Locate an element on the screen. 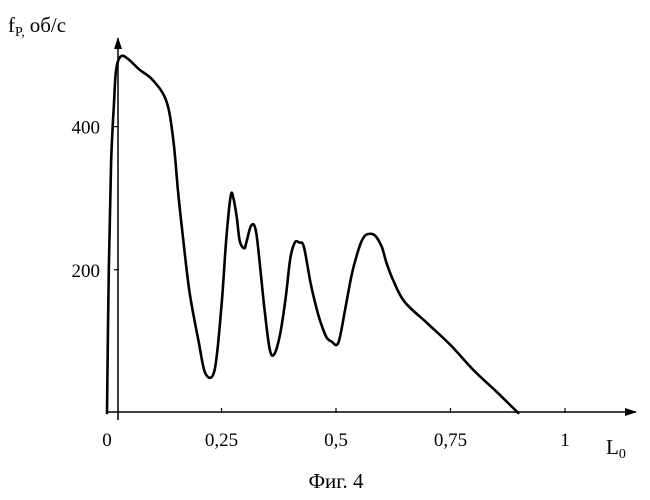 This screenshot has height=500, width=650. x-tick-label: 1 is located at coordinates (565, 440).